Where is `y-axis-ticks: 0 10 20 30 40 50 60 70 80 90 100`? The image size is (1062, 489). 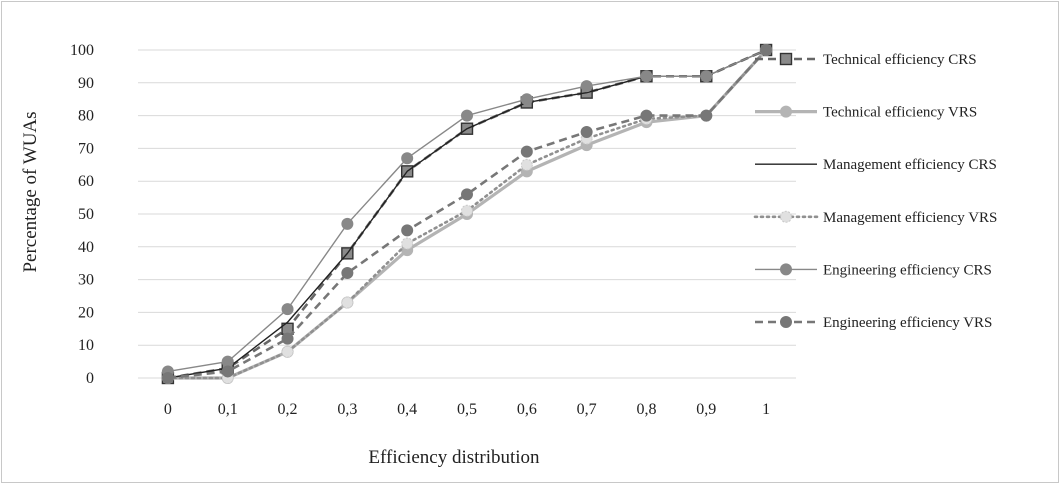 y-axis-ticks: 0 10 20 30 40 50 60 70 80 90 100 is located at coordinates (82, 214).